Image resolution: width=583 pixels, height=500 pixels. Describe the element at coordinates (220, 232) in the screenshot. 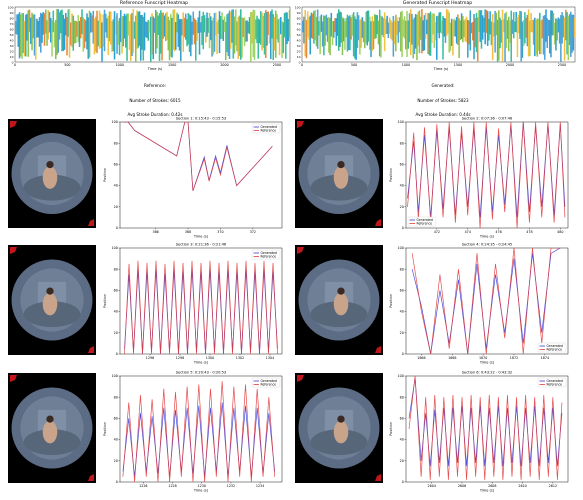

I see `x-tick-label: 370` at that location.